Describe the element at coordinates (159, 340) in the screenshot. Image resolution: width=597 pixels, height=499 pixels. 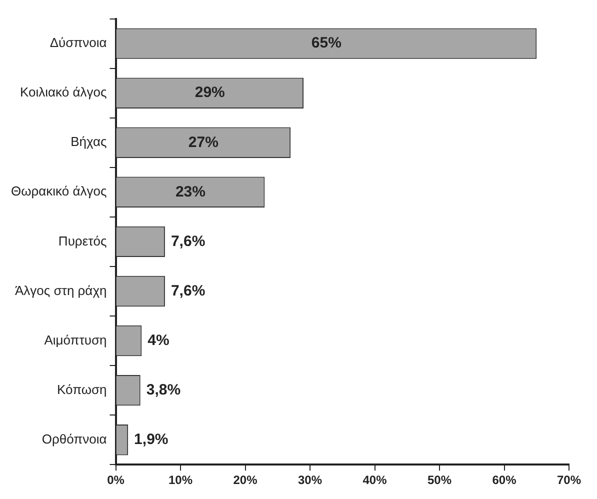
I see `data-label: 4%` at that location.